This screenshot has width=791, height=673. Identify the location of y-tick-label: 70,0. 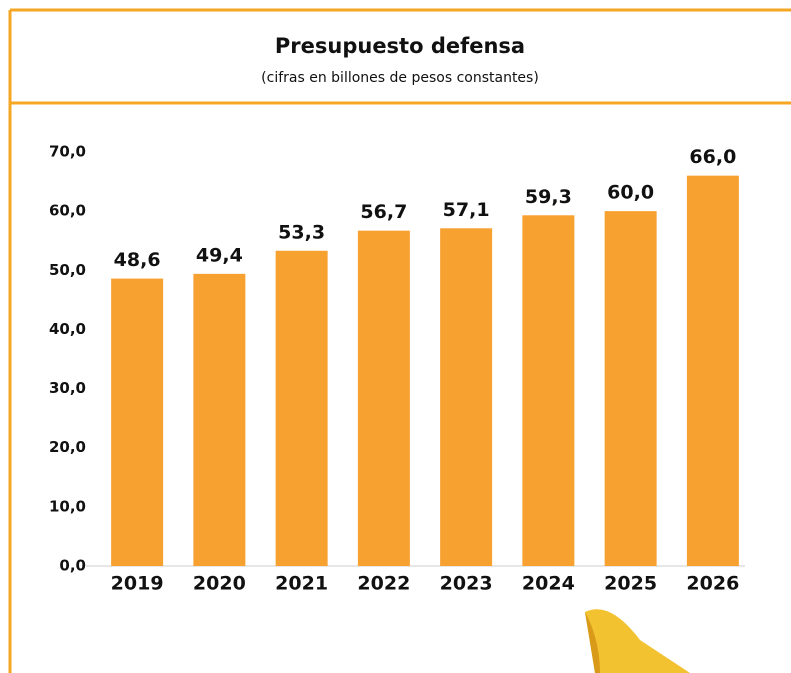
(67, 152).